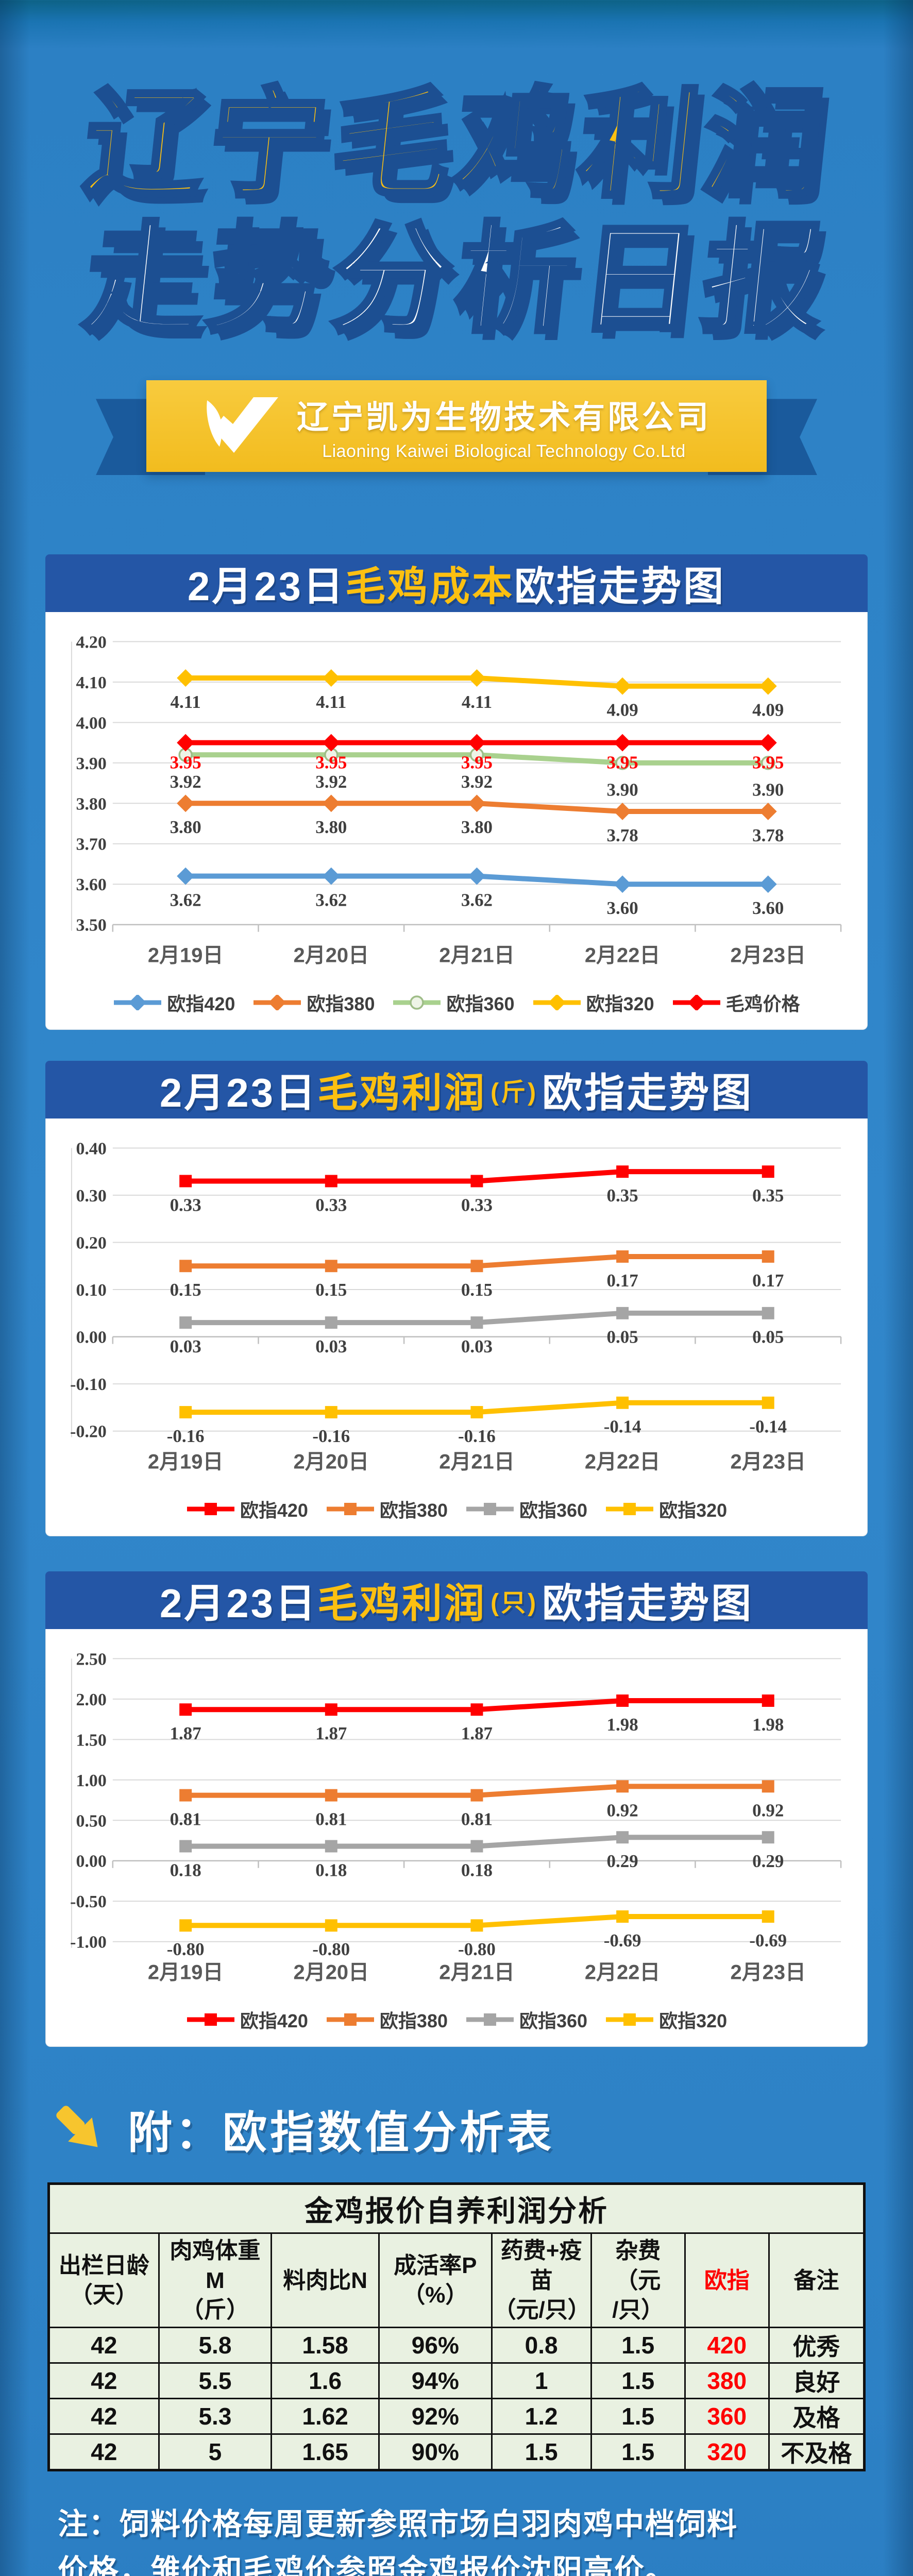 This screenshot has width=913, height=2576. I want to click on svg-text: 0.17, so click(768, 1280).